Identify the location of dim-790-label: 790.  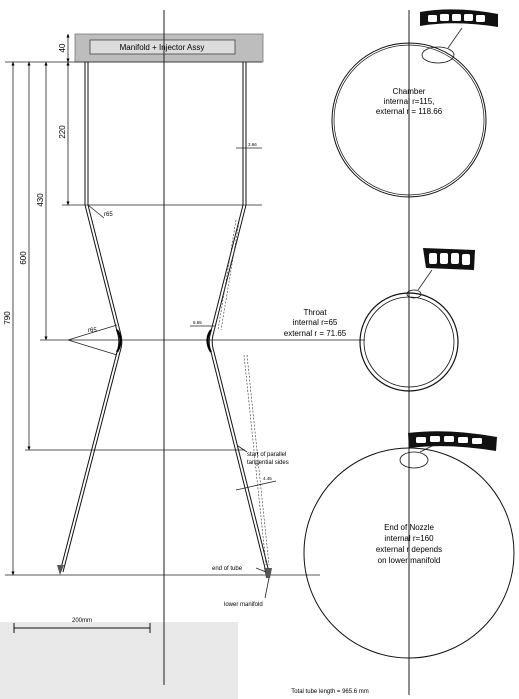
(7, 318).